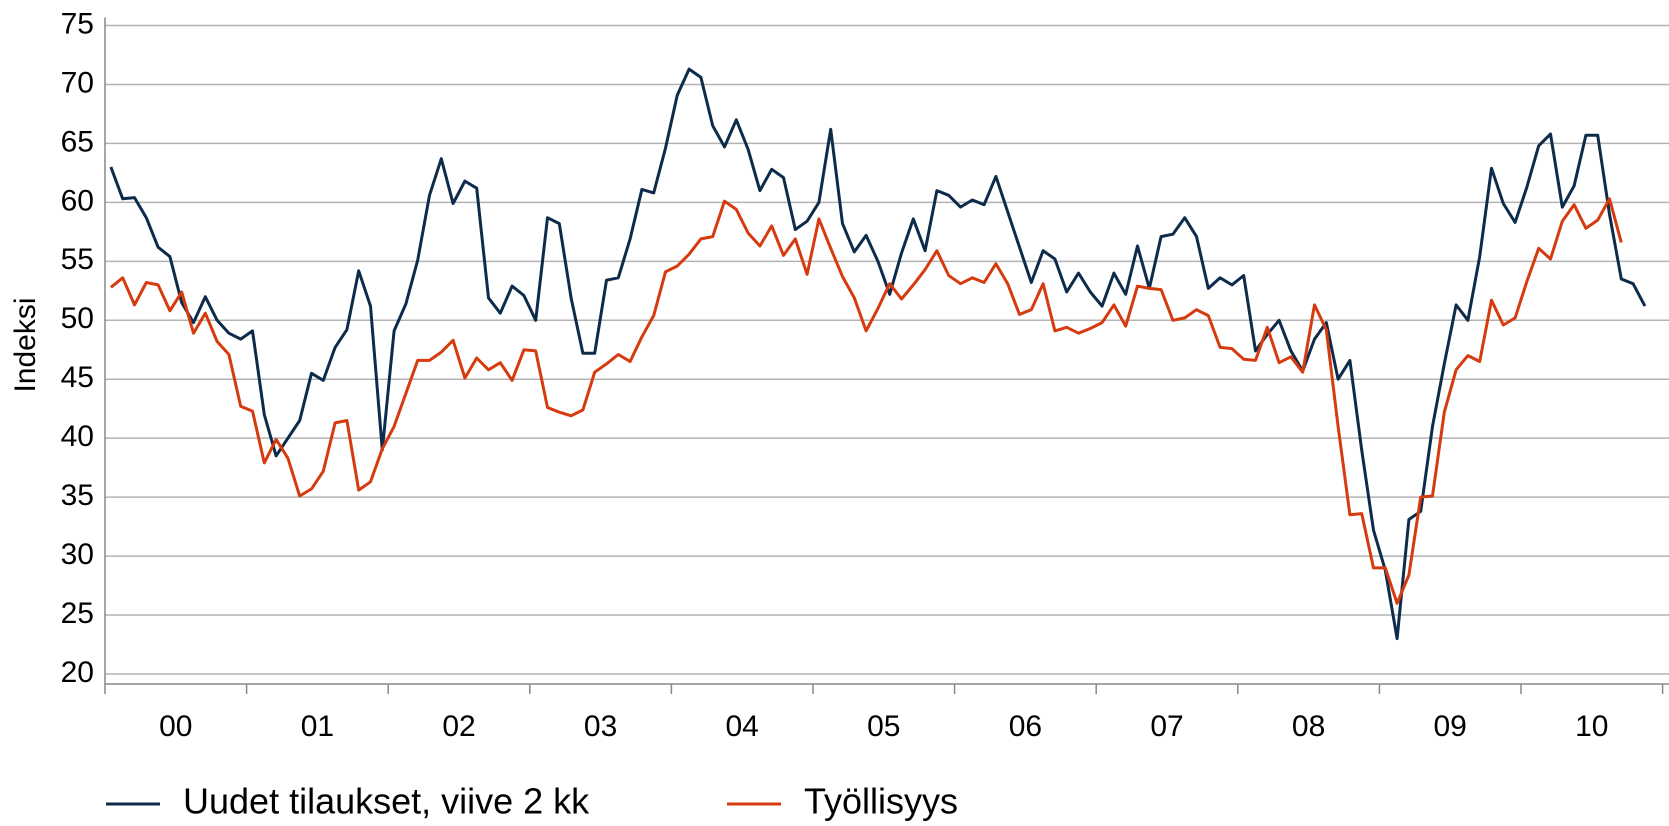 This screenshot has height=826, width=1669. What do you see at coordinates (77, 495) in the screenshot?
I see `y-tick-label: 35` at bounding box center [77, 495].